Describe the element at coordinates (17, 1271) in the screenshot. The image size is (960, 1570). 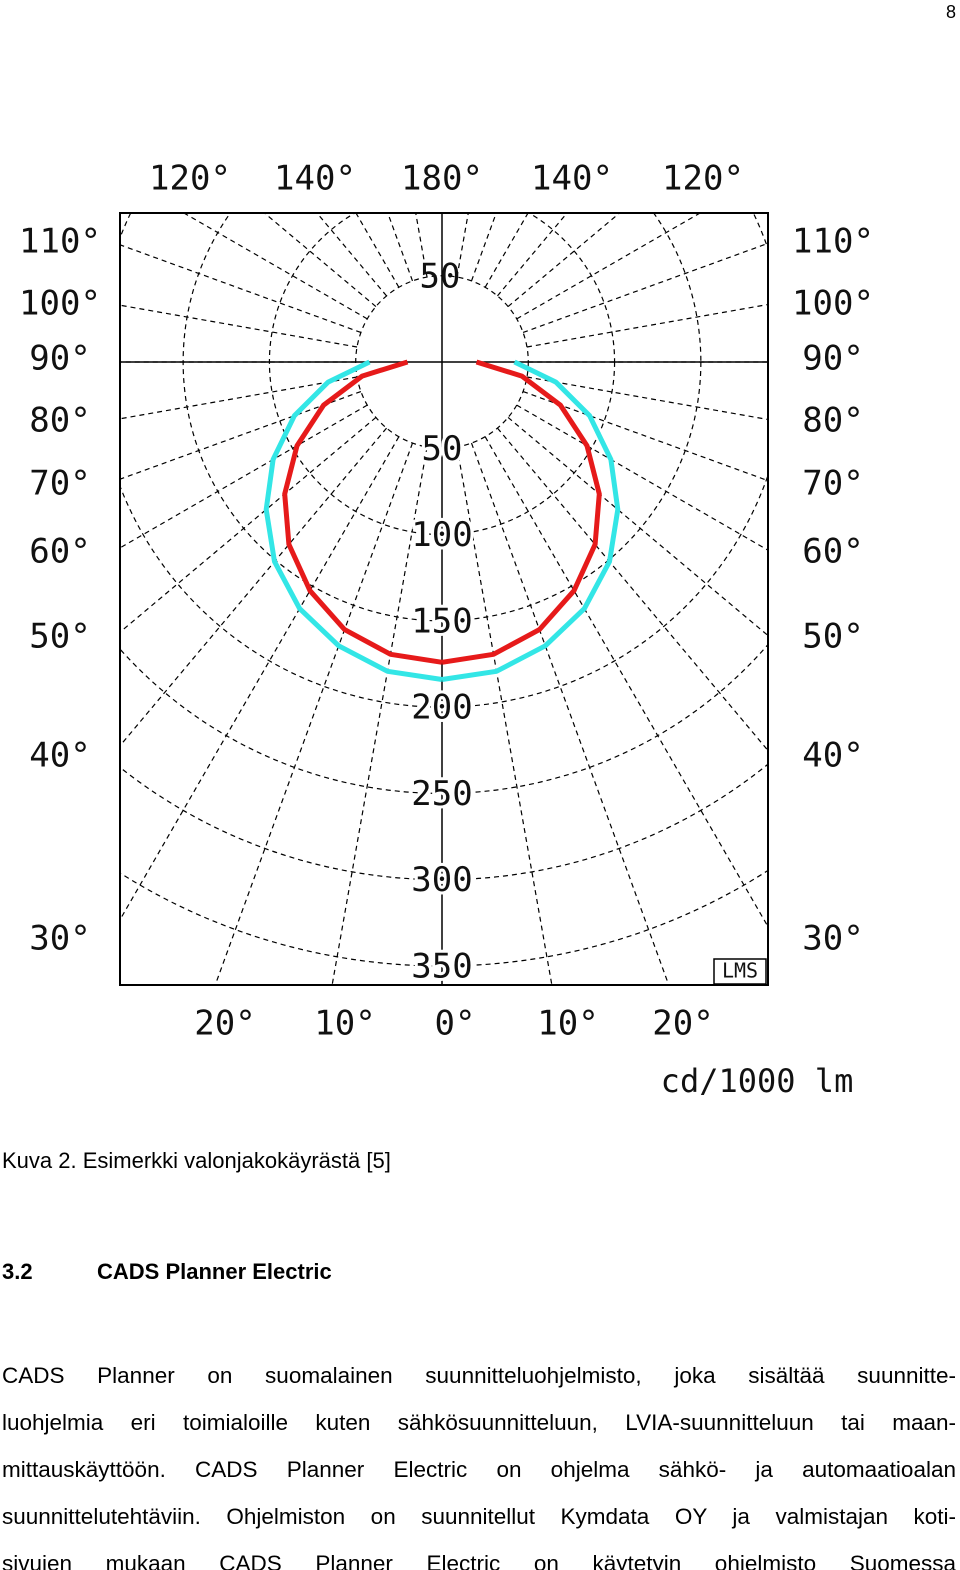
I see `heading-number: 3.2` at that location.